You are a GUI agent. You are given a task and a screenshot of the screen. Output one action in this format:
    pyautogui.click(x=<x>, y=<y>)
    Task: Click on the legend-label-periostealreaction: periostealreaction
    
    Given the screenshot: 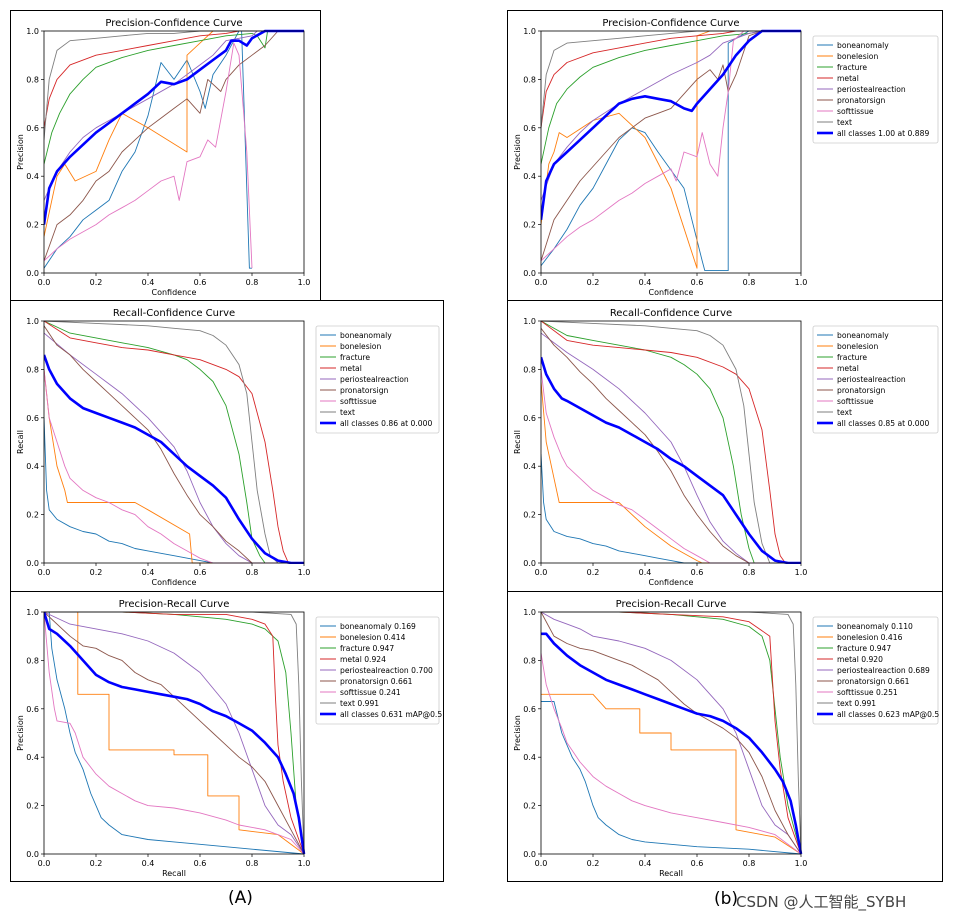 What is the action you would take?
    pyautogui.click(x=871, y=89)
    